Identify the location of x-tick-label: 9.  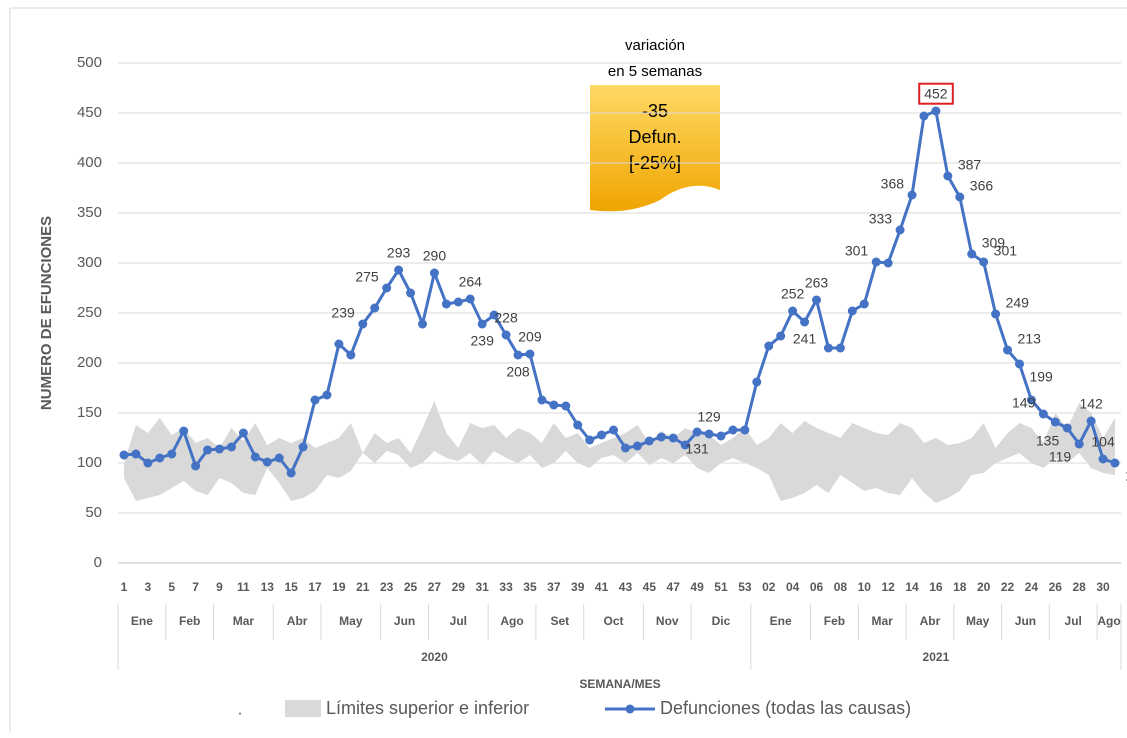
(219, 587).